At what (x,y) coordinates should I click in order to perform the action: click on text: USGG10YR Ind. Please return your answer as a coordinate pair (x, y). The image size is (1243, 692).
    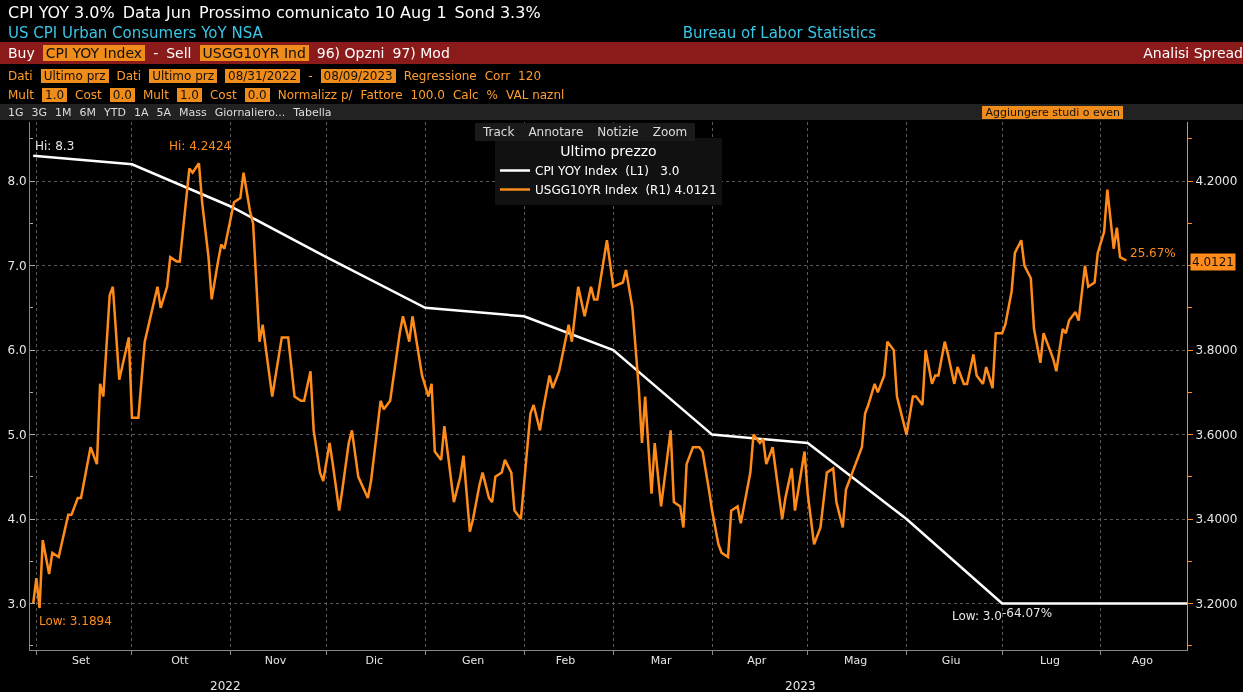
    Looking at the image, I should click on (254, 53).